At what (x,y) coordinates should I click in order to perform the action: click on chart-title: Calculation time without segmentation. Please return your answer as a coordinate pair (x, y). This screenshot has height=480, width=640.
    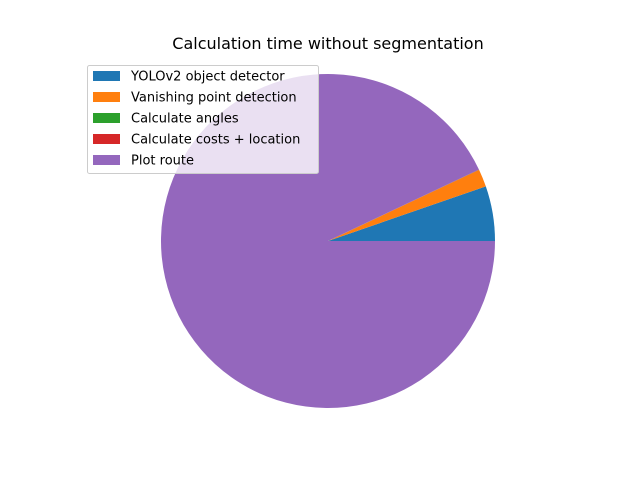
    Looking at the image, I should click on (327, 43).